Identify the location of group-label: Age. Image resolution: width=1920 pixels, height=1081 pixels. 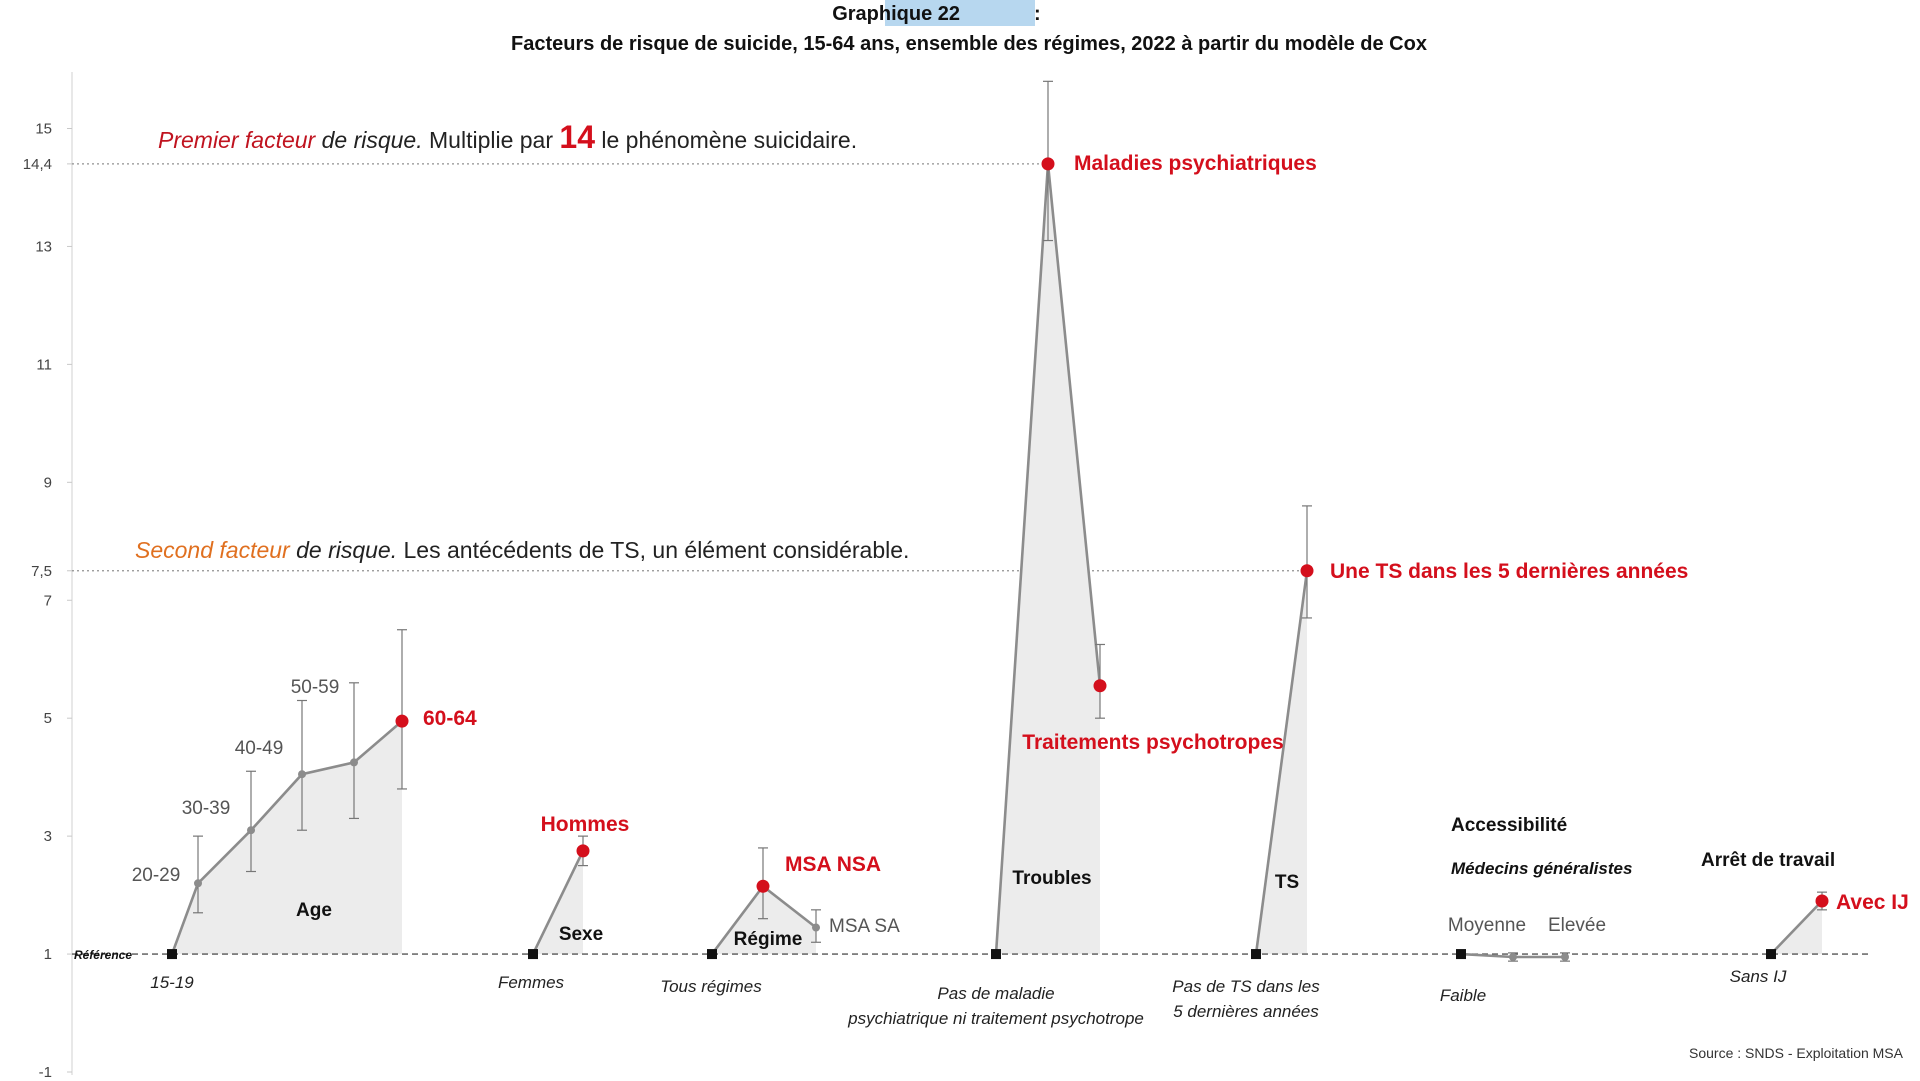
(314, 910).